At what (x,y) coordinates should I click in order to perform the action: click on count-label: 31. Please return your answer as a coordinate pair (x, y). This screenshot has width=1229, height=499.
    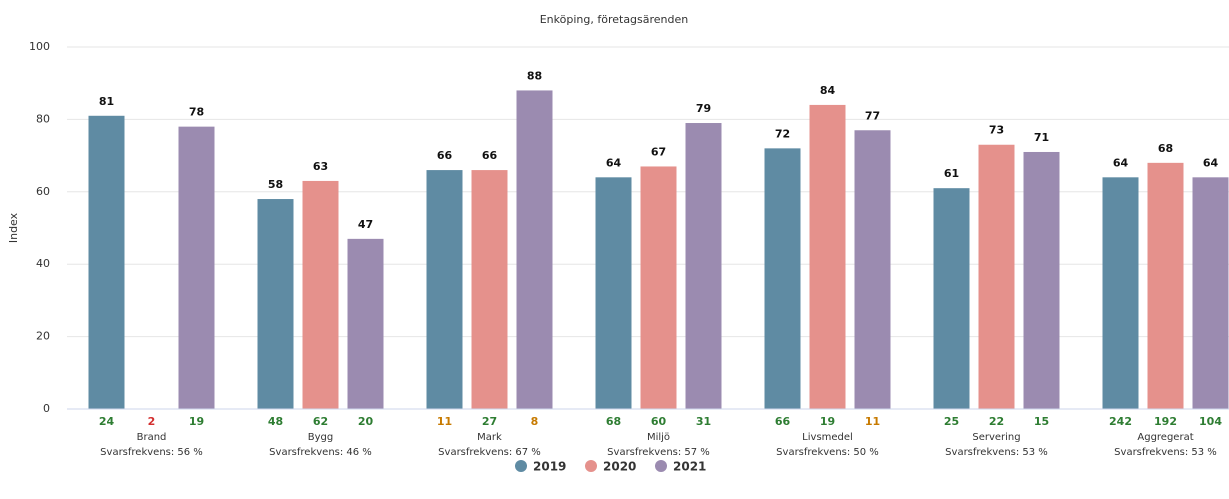
    Looking at the image, I should click on (703, 421).